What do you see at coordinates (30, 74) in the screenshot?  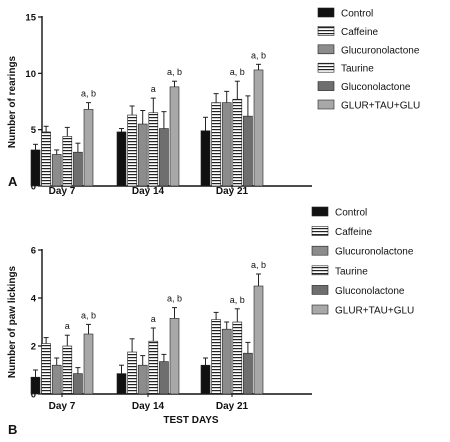 I see `y-tick-label: 10` at bounding box center [30, 74].